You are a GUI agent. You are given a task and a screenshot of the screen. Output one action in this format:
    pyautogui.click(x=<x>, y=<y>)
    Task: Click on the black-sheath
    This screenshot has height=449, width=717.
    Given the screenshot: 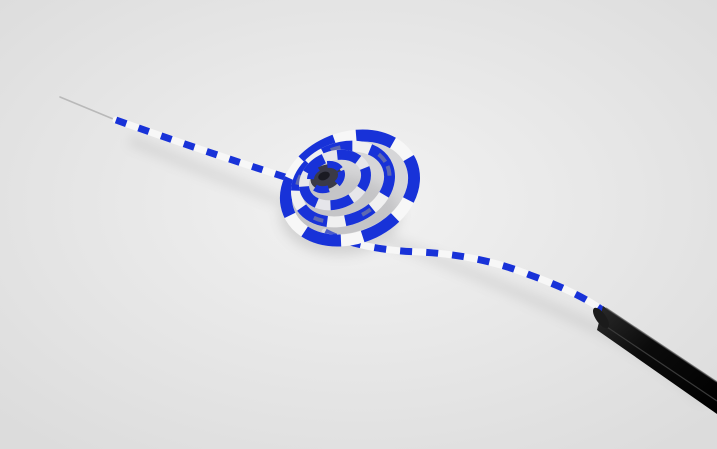 What is the action you would take?
    pyautogui.click(x=654, y=360)
    